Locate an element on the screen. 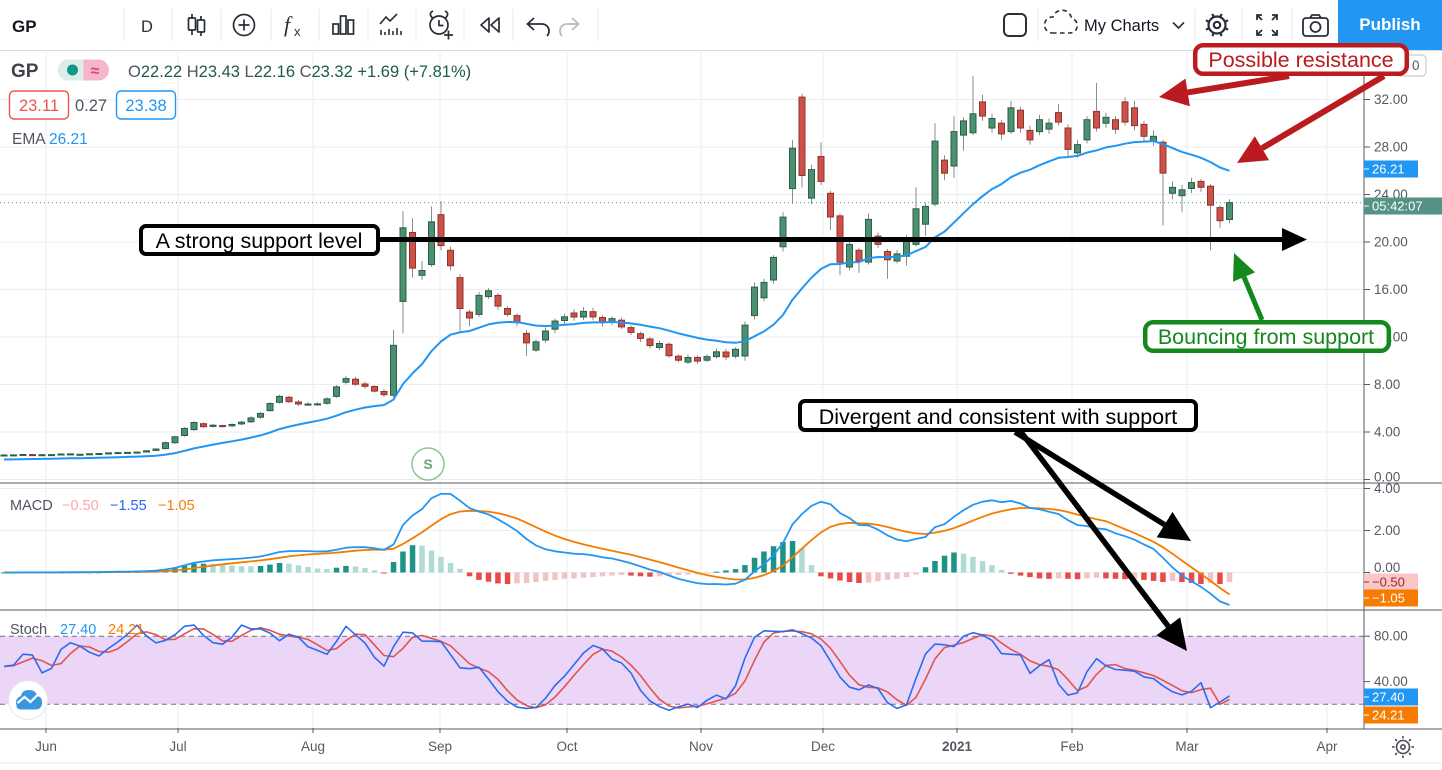 The height and width of the screenshot is (770, 1442). svg-text: S is located at coordinates (427, 464).